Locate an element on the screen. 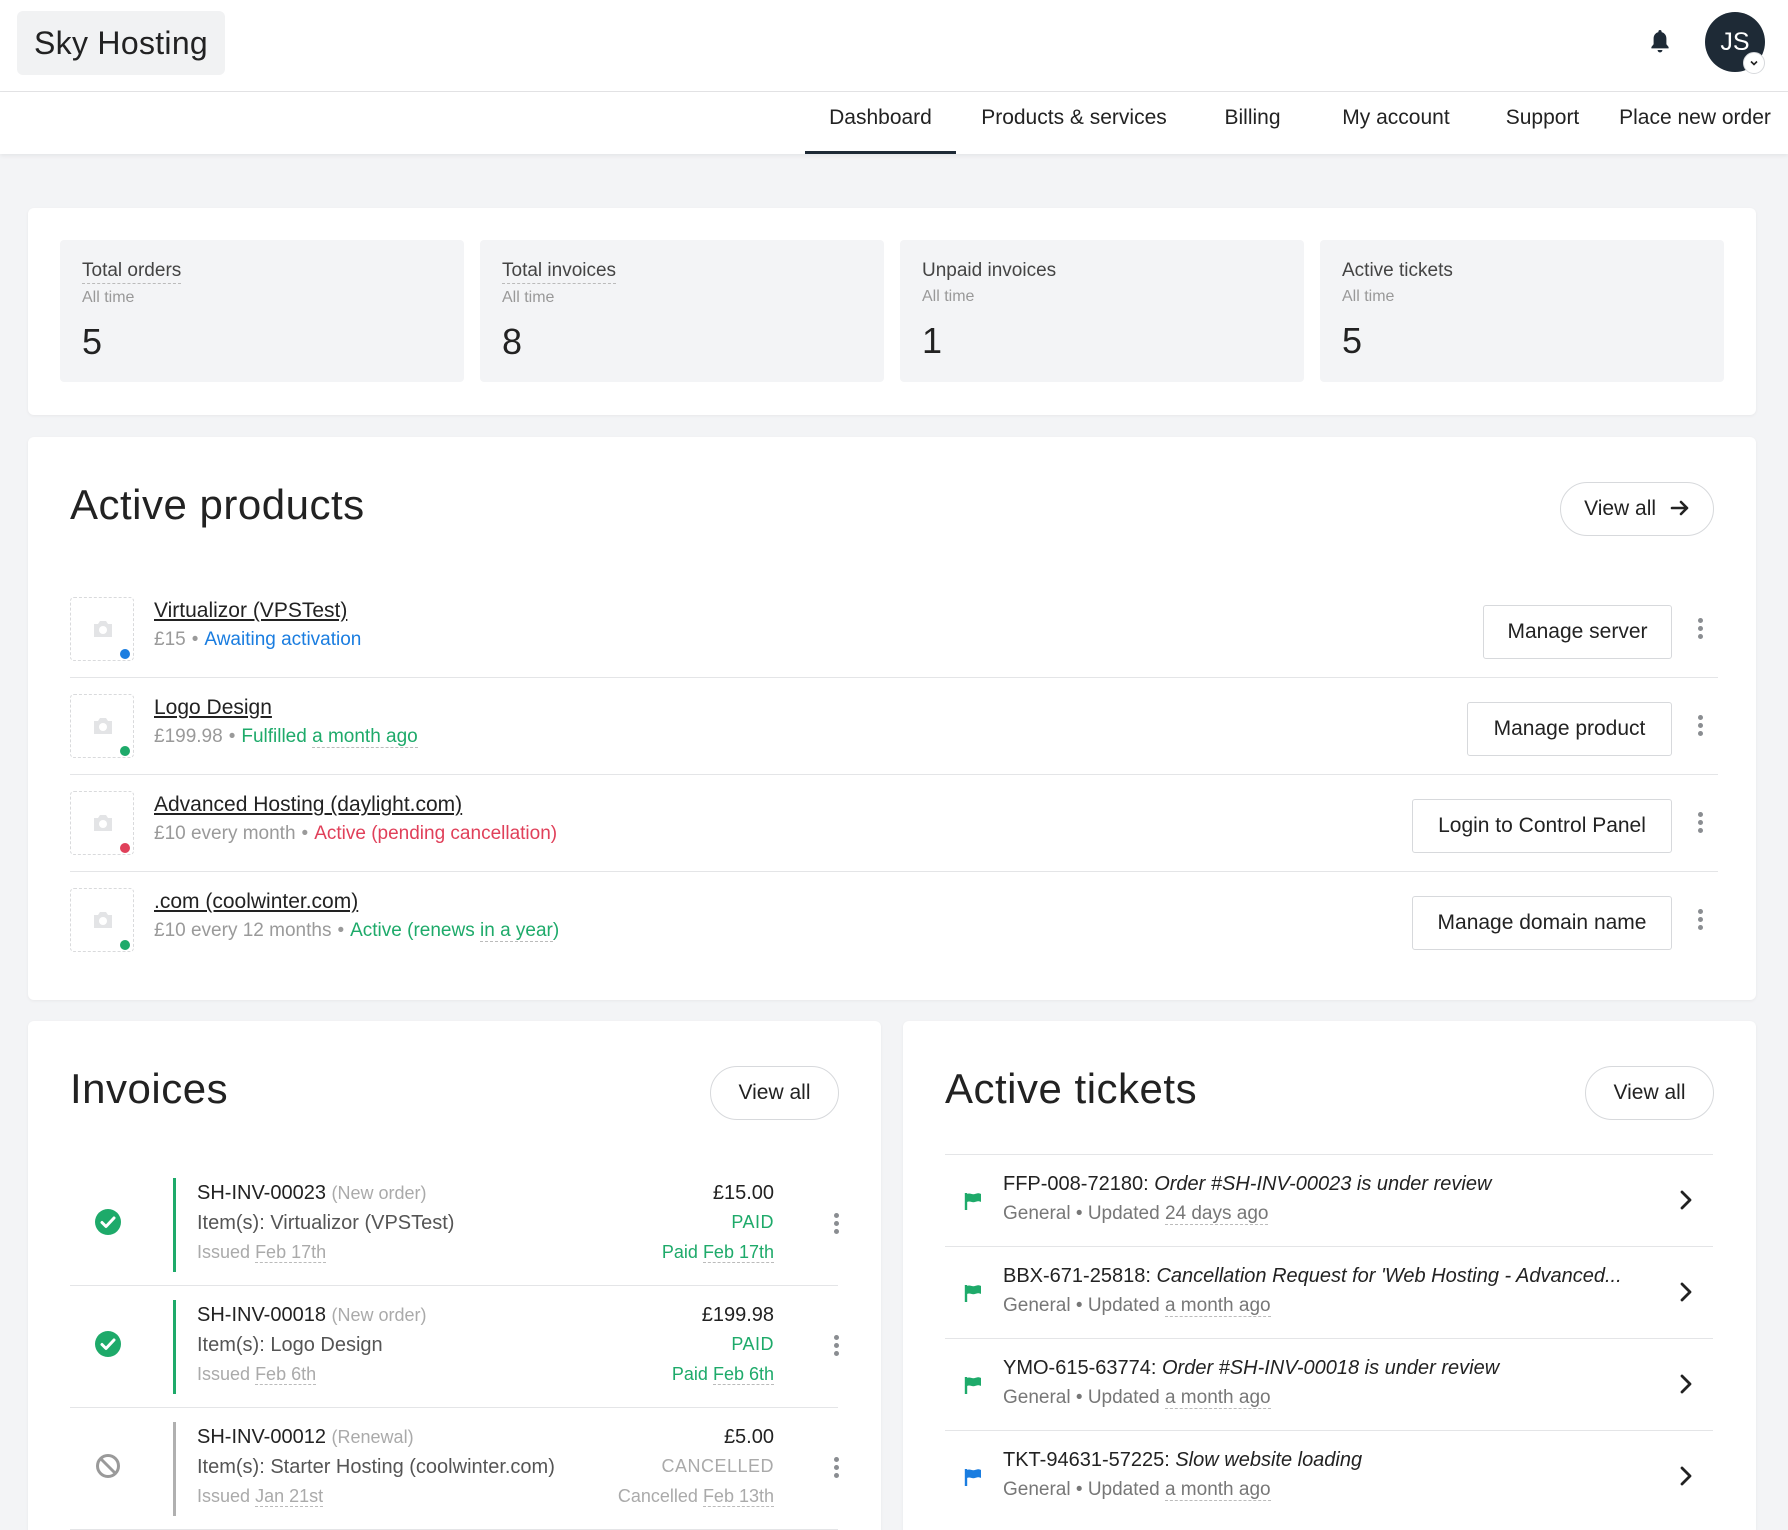  stat-total-invoices: Total invoices All time 8 is located at coordinates (682, 311).